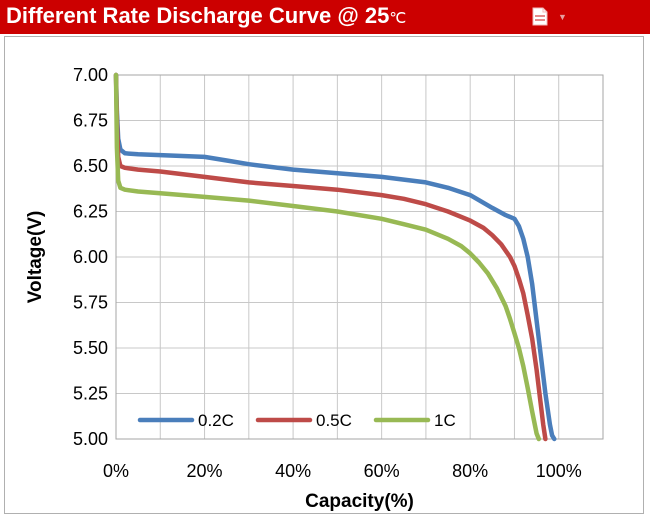 Image resolution: width=650 pixels, height=520 pixels. I want to click on y-tick-labels: 5.00 5.25 5.50 5.75 6.00 6.25 6.50 6.75 7.00, so click(90, 257).